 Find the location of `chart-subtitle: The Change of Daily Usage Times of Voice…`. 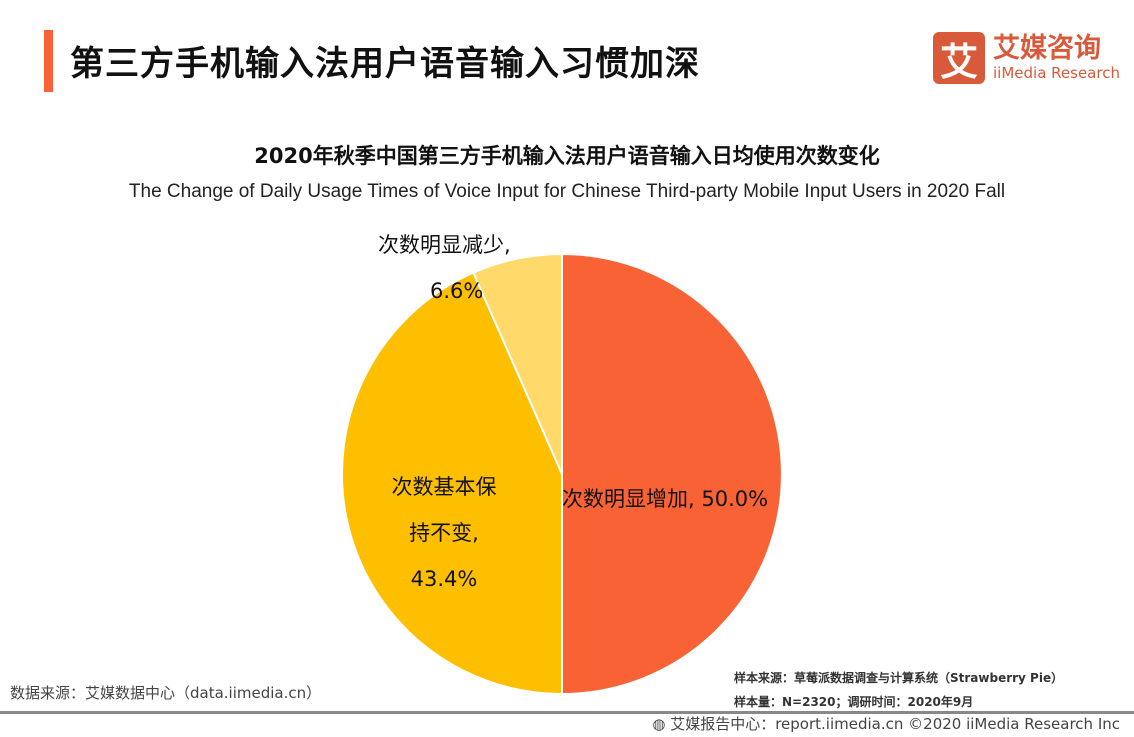

chart-subtitle: The Change of Daily Usage Times of Voice… is located at coordinates (567, 191).